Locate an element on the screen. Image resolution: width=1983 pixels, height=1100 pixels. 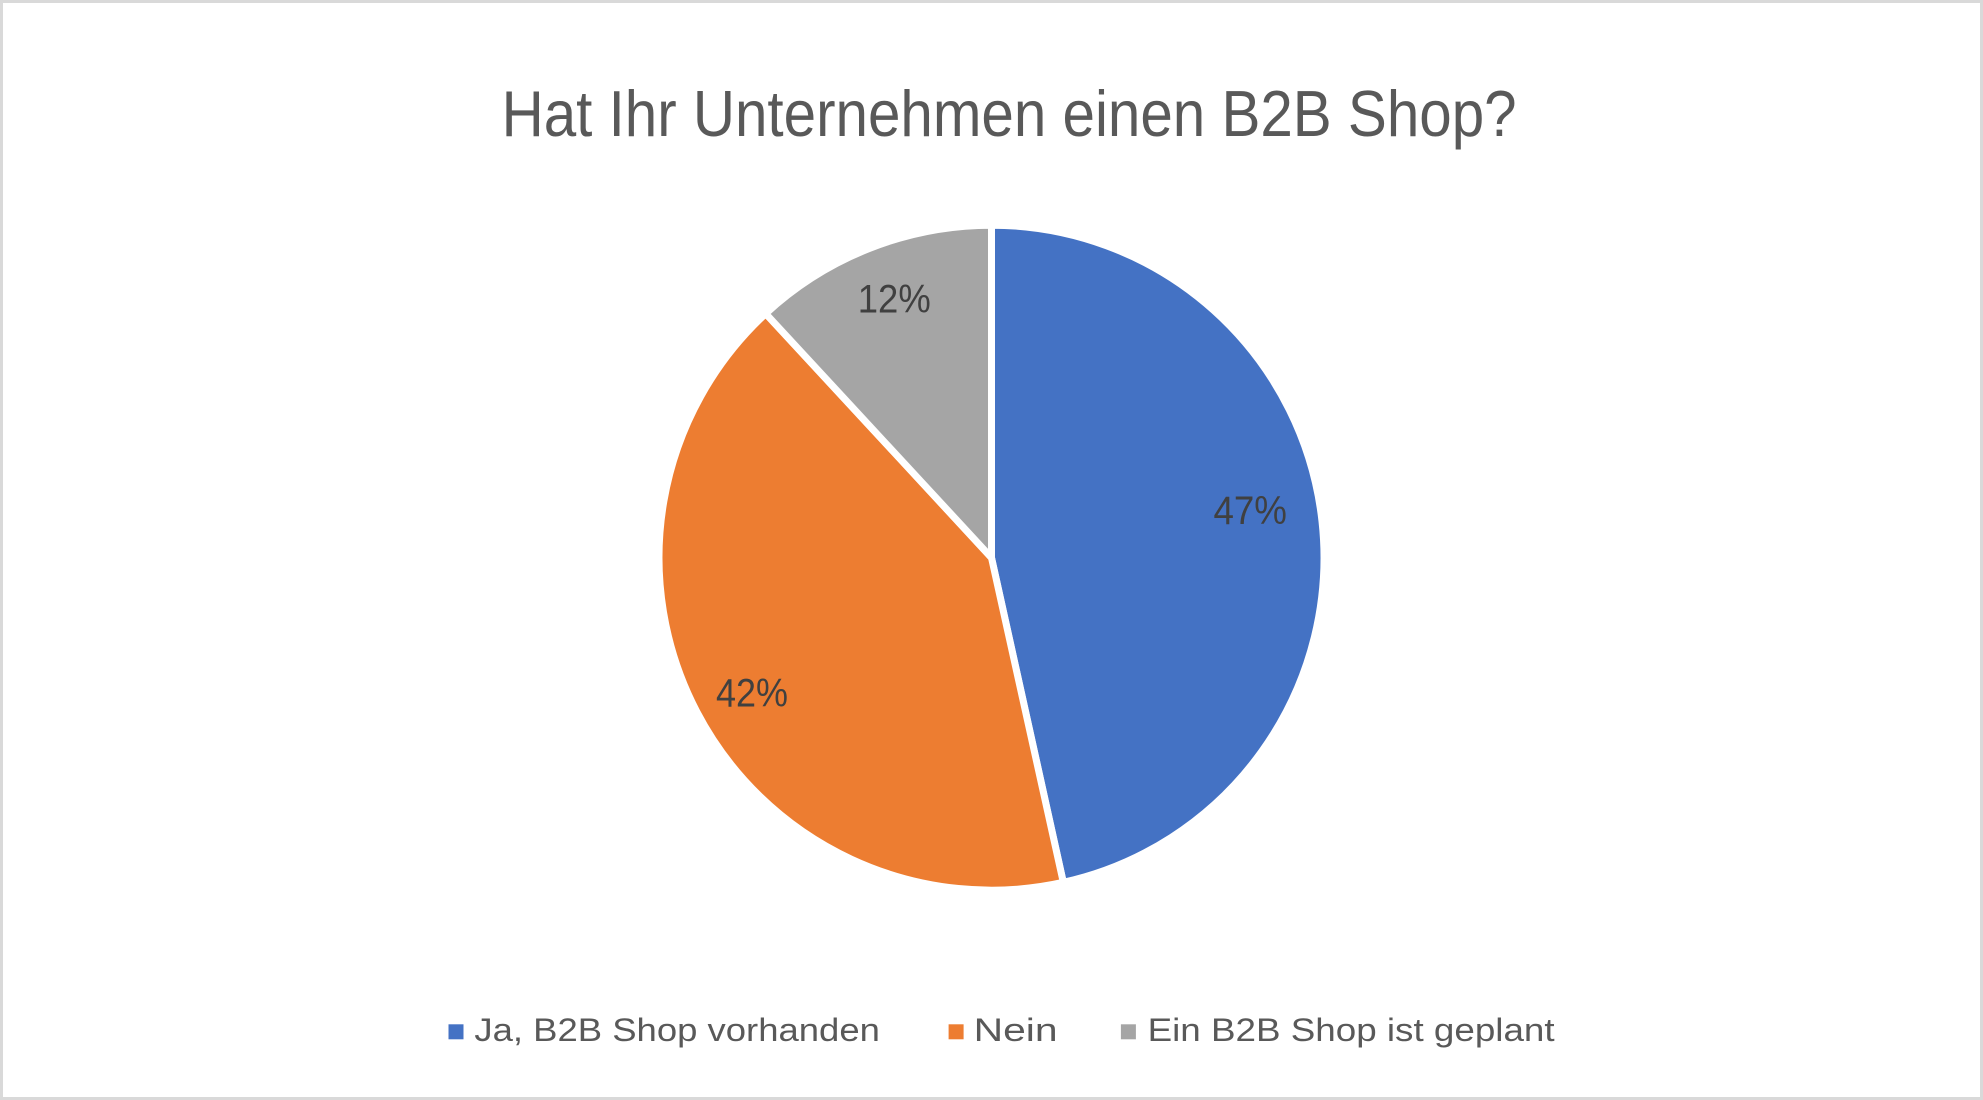
svg-text: Ja, B2B Shop vorhanden is located at coordinates (677, 1030).